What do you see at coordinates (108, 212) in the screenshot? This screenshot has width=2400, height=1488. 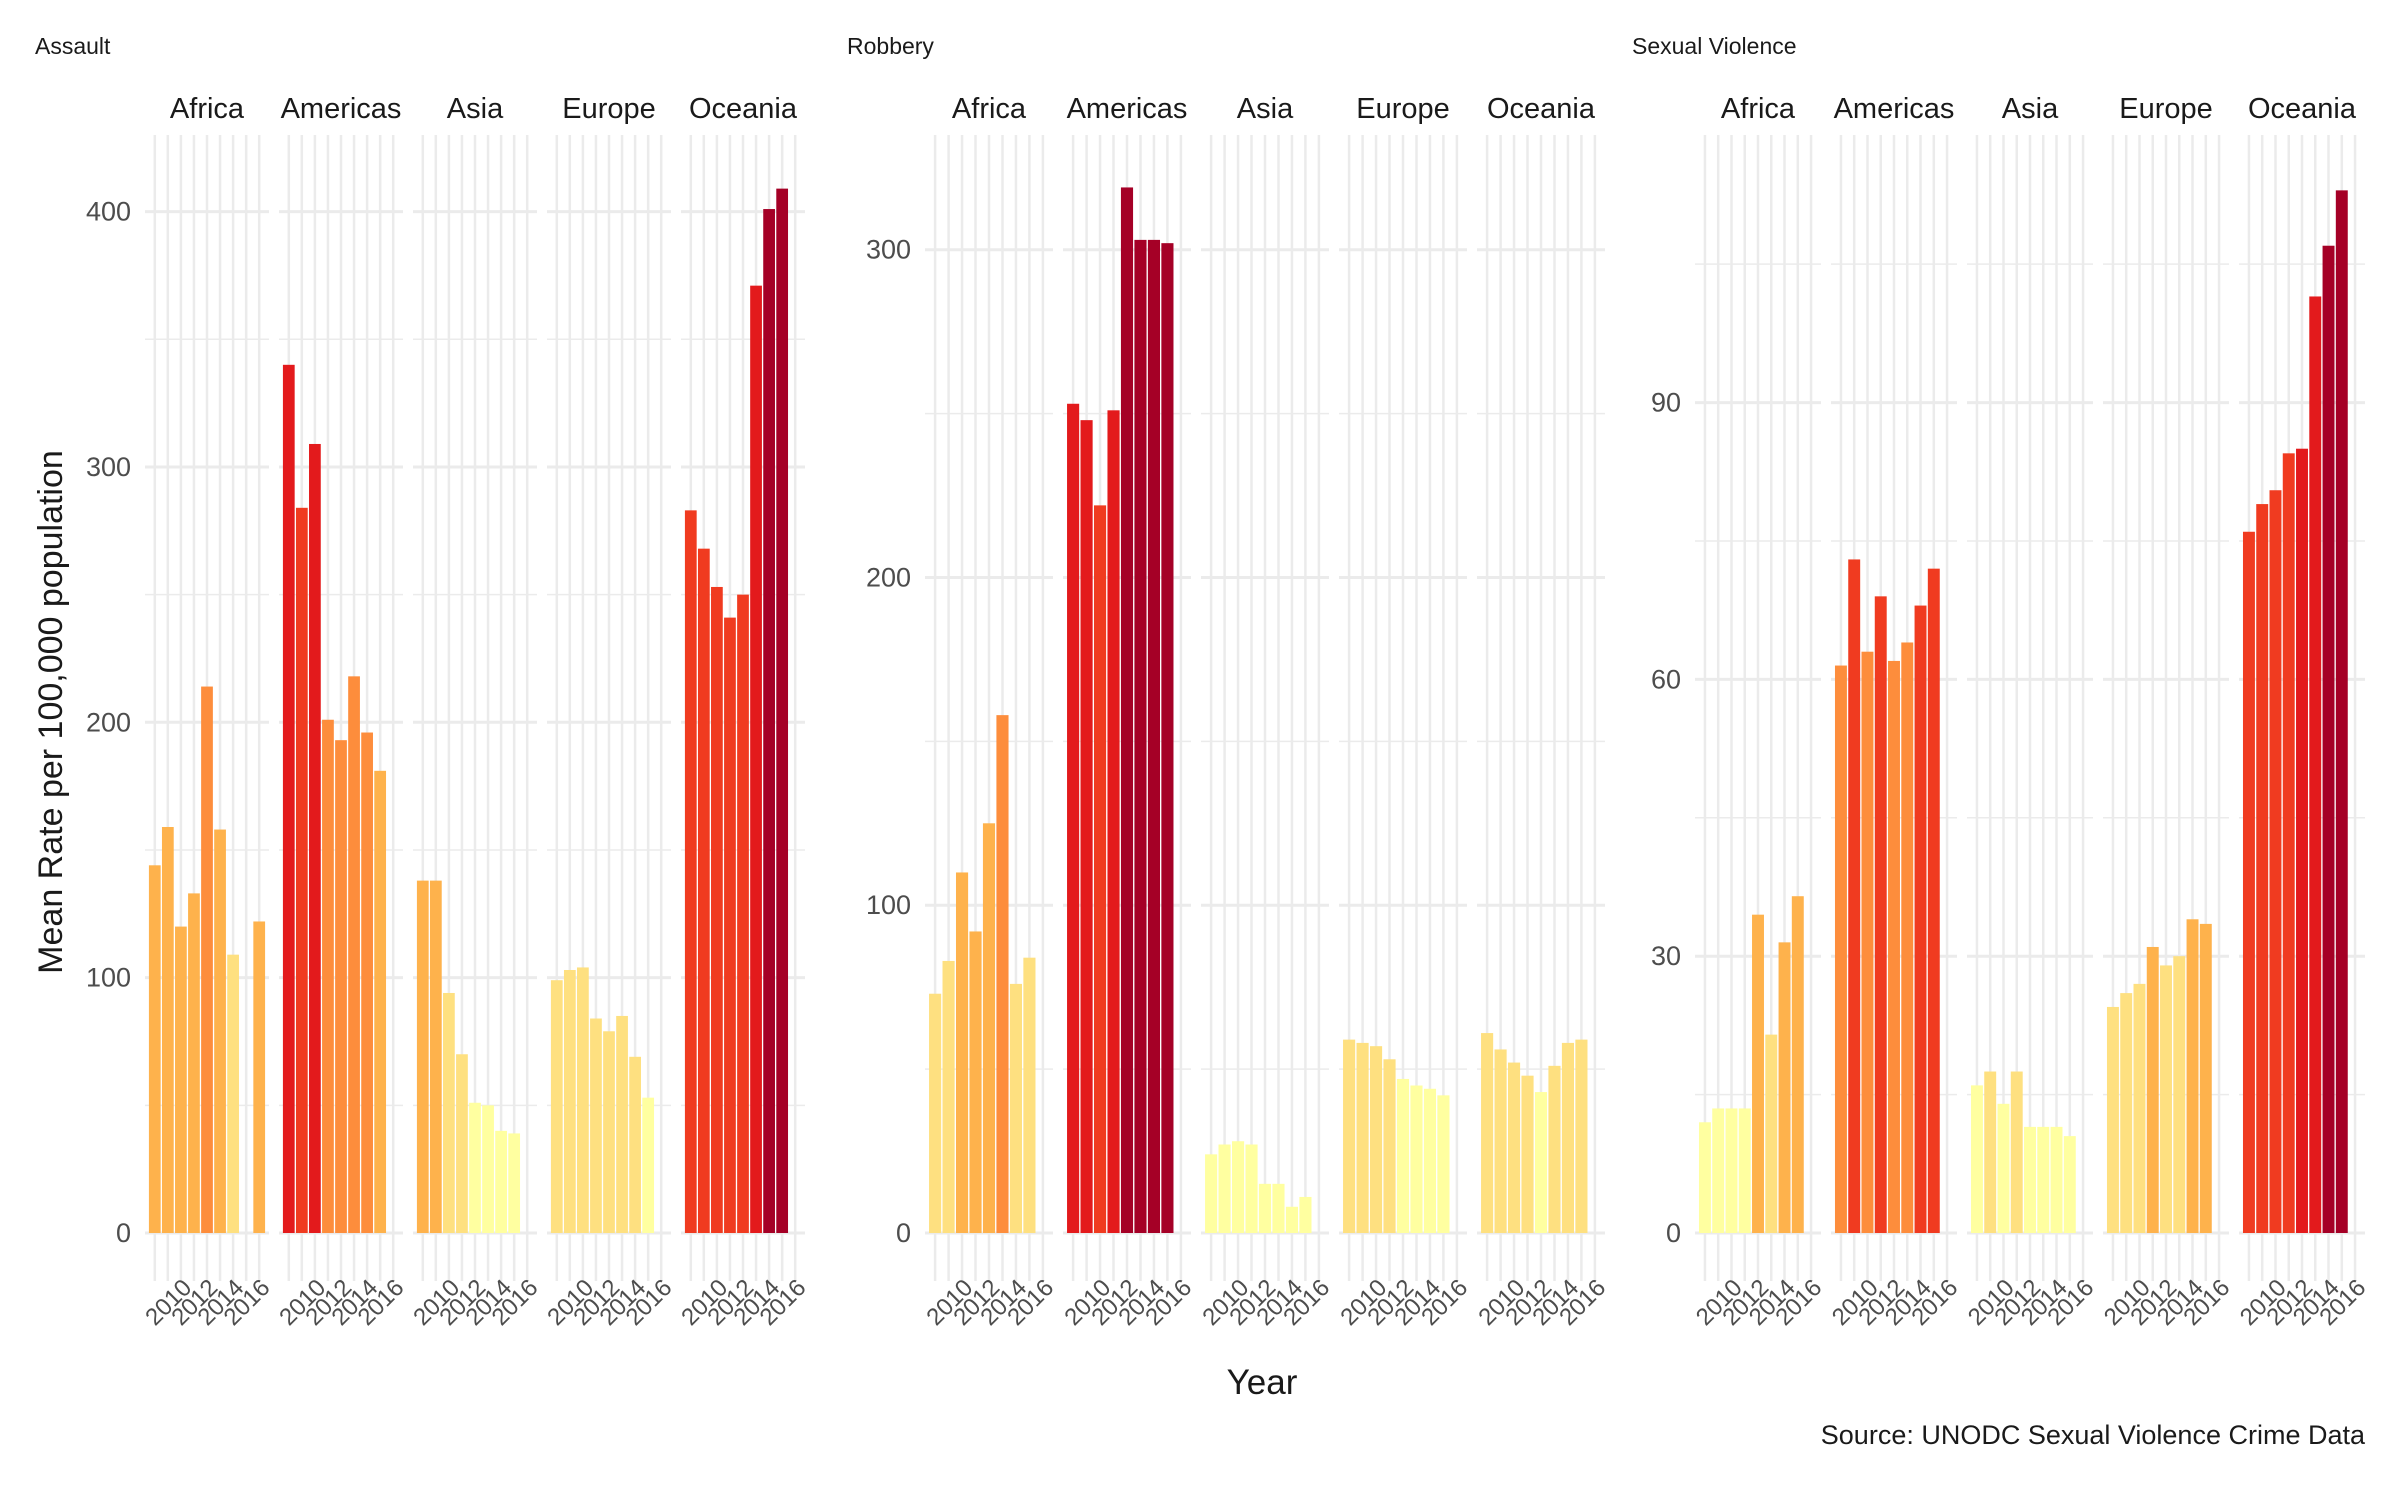 I see `y-tick-label: 400` at bounding box center [108, 212].